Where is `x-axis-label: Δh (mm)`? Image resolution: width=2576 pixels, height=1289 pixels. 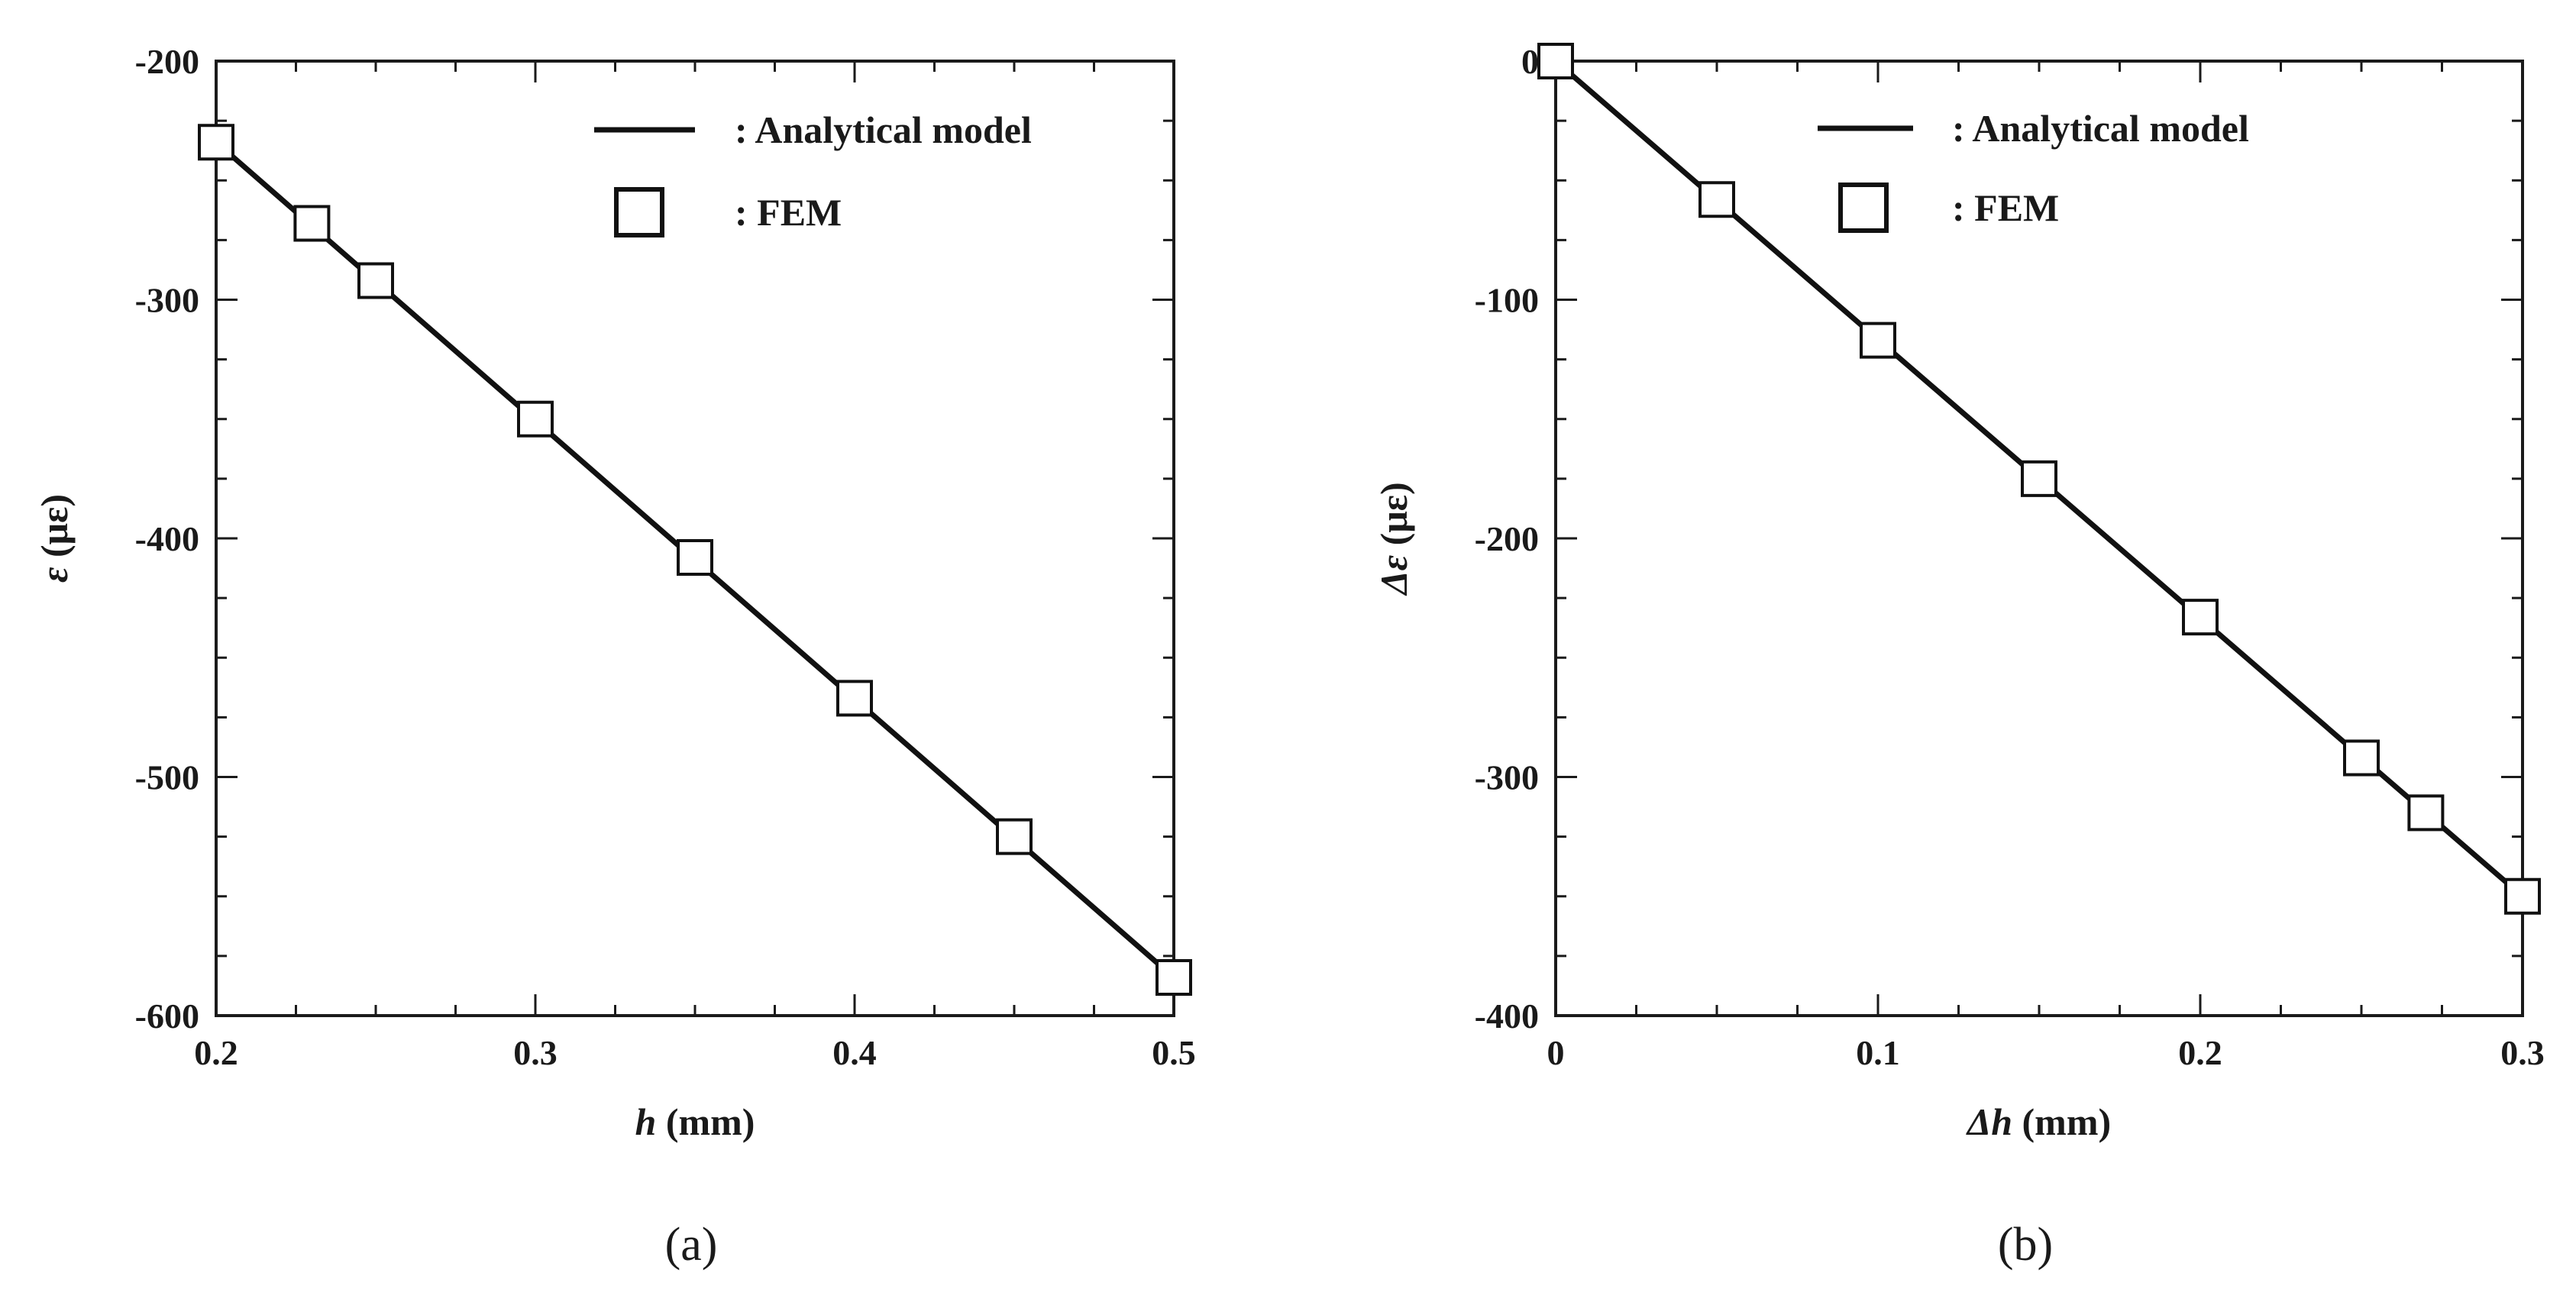
x-axis-label: Δh (mm) is located at coordinates (2039, 1121).